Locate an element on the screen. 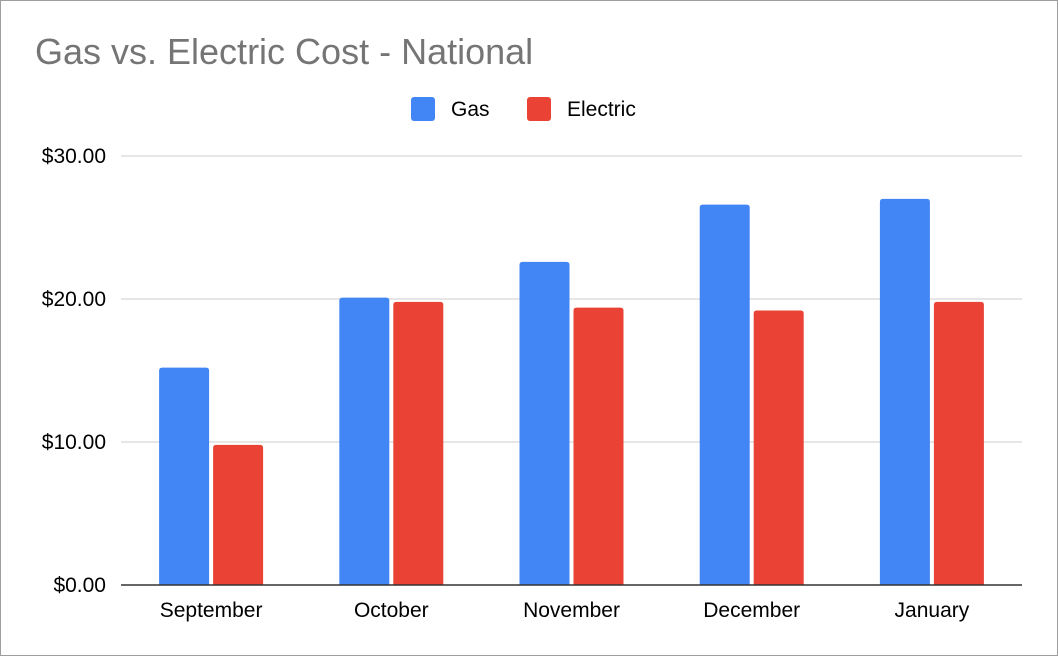 The width and height of the screenshot is (1058, 656). legend-label-gas: Gas is located at coordinates (470, 109).